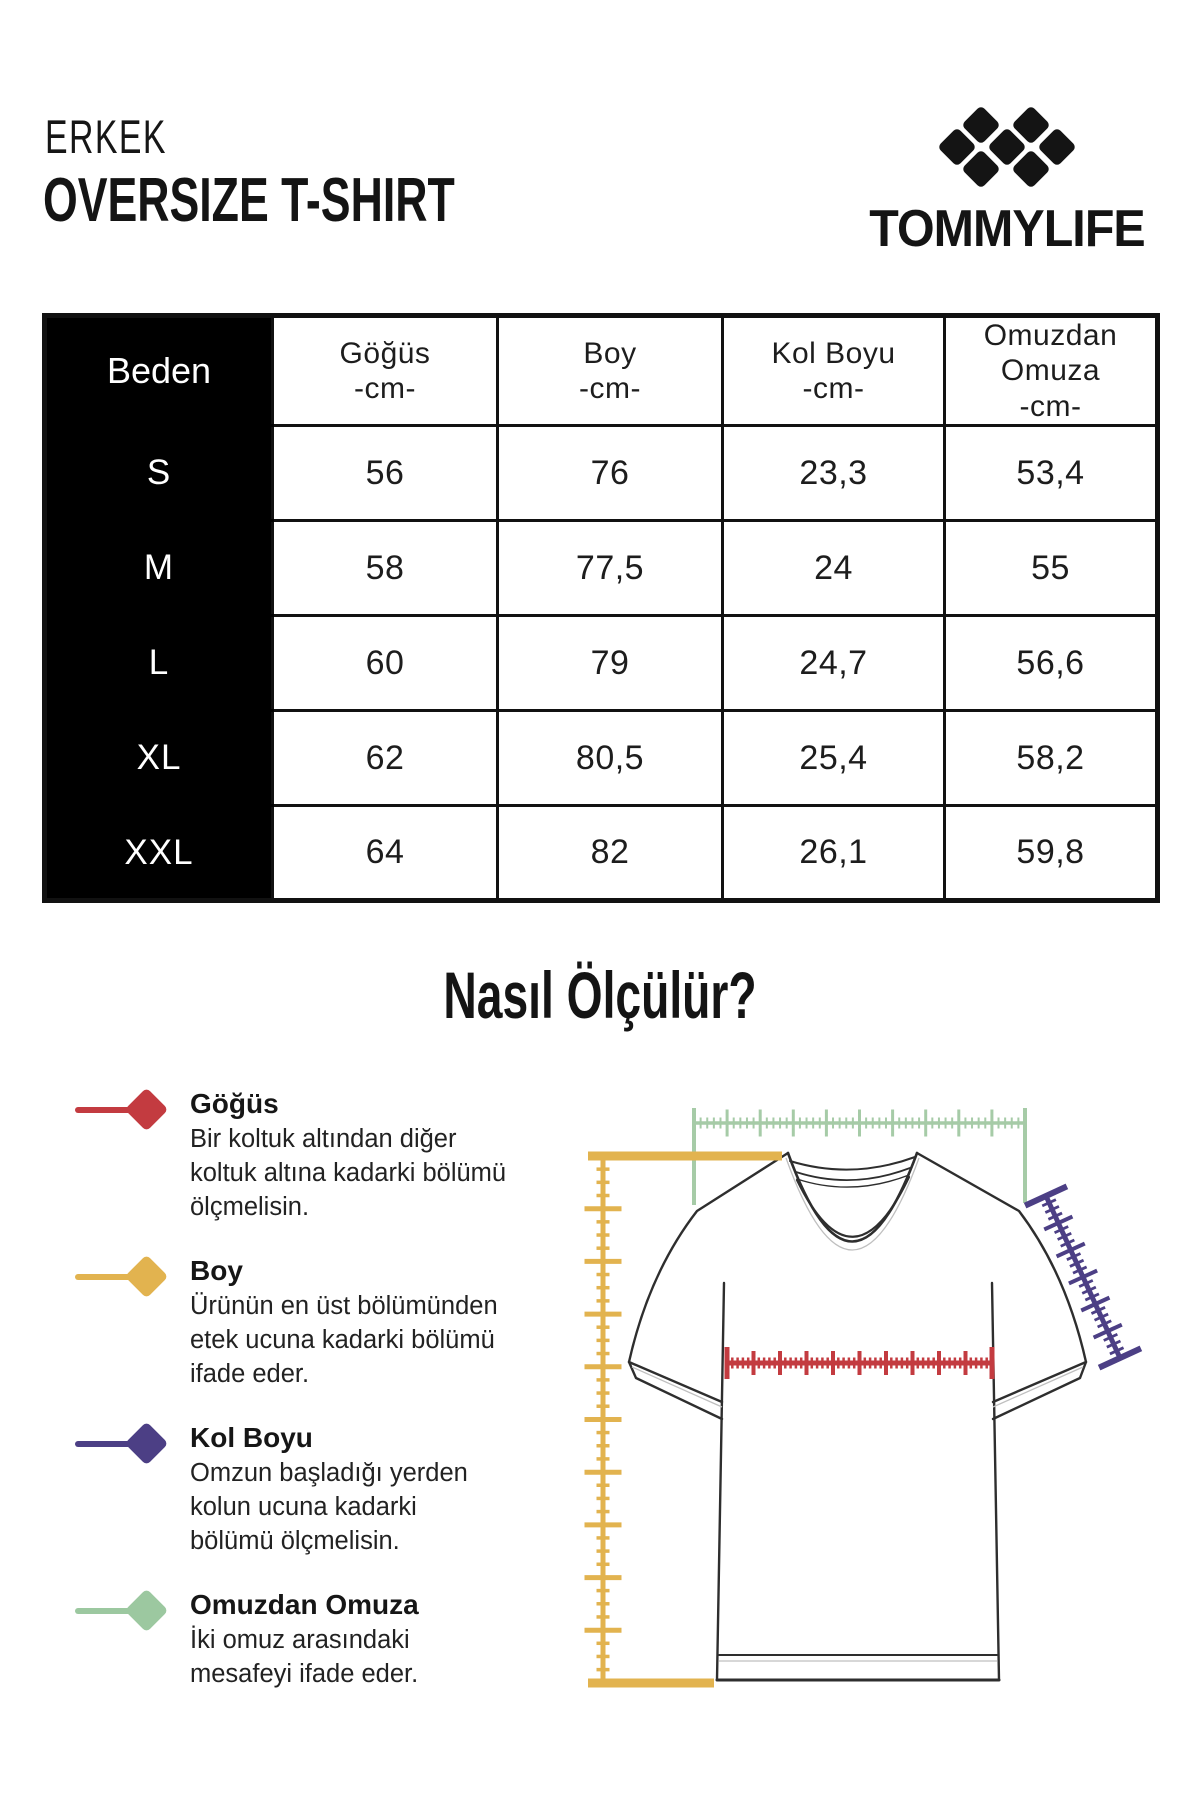 Image resolution: width=1200 pixels, height=1800 pixels. I want to click on table-row: XL 62 80,5 25,4 58,2, so click(601, 758).